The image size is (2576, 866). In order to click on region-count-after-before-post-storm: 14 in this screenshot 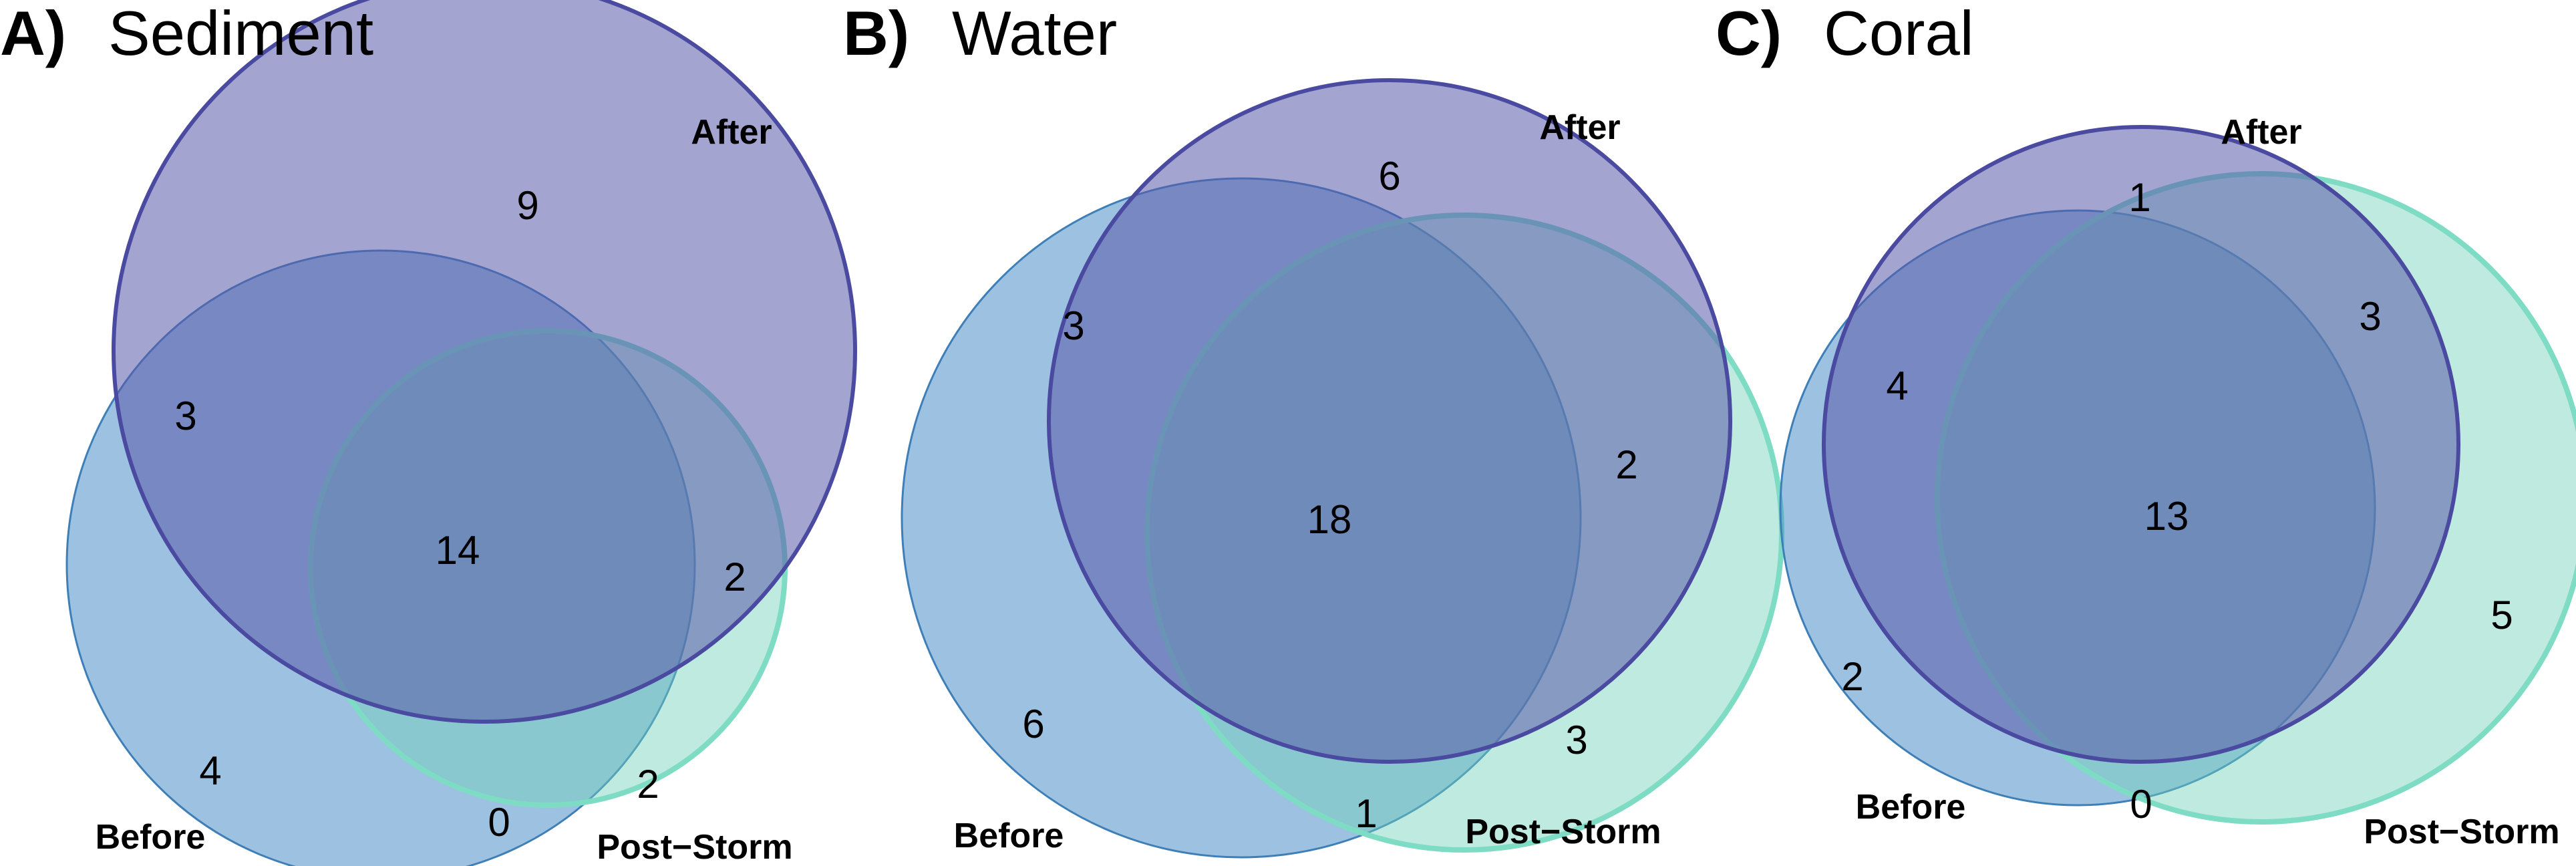, I will do `click(458, 550)`.